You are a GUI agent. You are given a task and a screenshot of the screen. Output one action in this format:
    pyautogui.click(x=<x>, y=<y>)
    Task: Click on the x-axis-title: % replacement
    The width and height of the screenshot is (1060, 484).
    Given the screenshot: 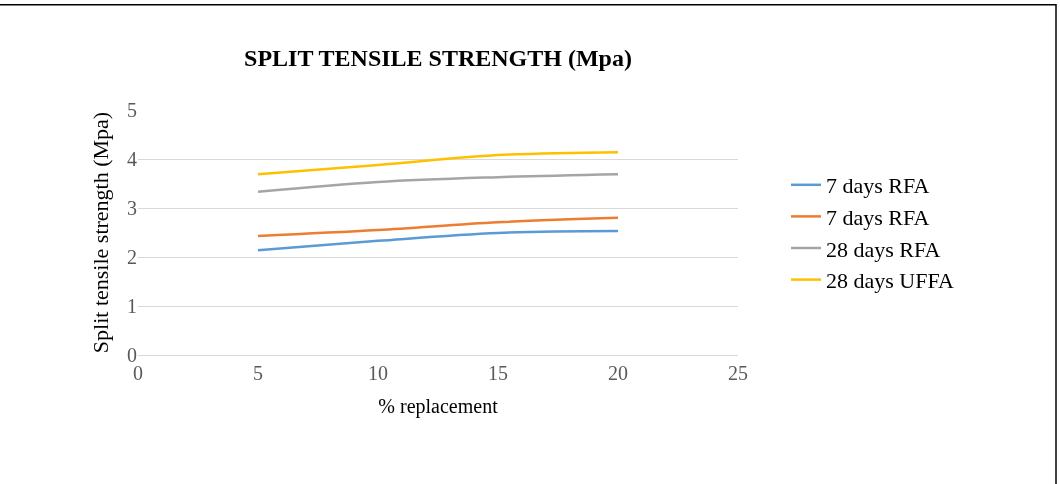 What is the action you would take?
    pyautogui.click(x=438, y=406)
    